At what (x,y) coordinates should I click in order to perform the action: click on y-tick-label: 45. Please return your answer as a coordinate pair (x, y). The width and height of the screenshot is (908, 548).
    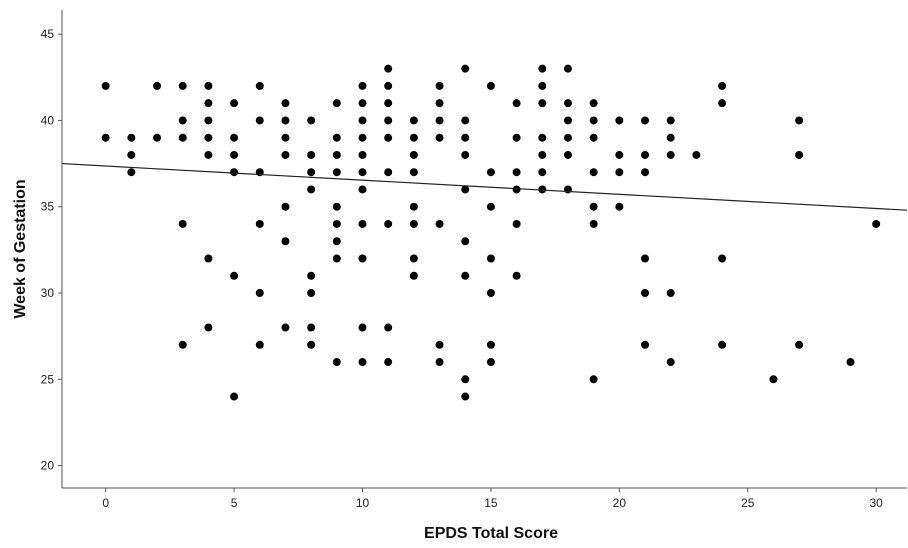
    Looking at the image, I should click on (48, 34).